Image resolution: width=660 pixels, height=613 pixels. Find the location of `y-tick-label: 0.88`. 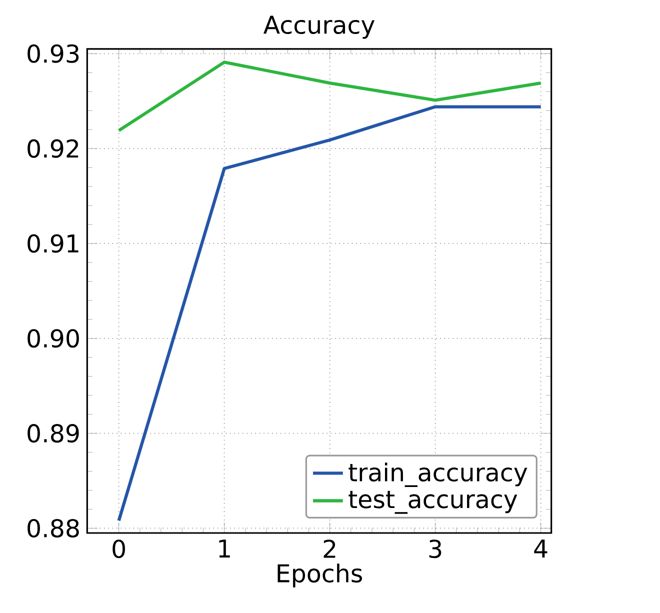

y-tick-label: 0.88 is located at coordinates (53, 528).